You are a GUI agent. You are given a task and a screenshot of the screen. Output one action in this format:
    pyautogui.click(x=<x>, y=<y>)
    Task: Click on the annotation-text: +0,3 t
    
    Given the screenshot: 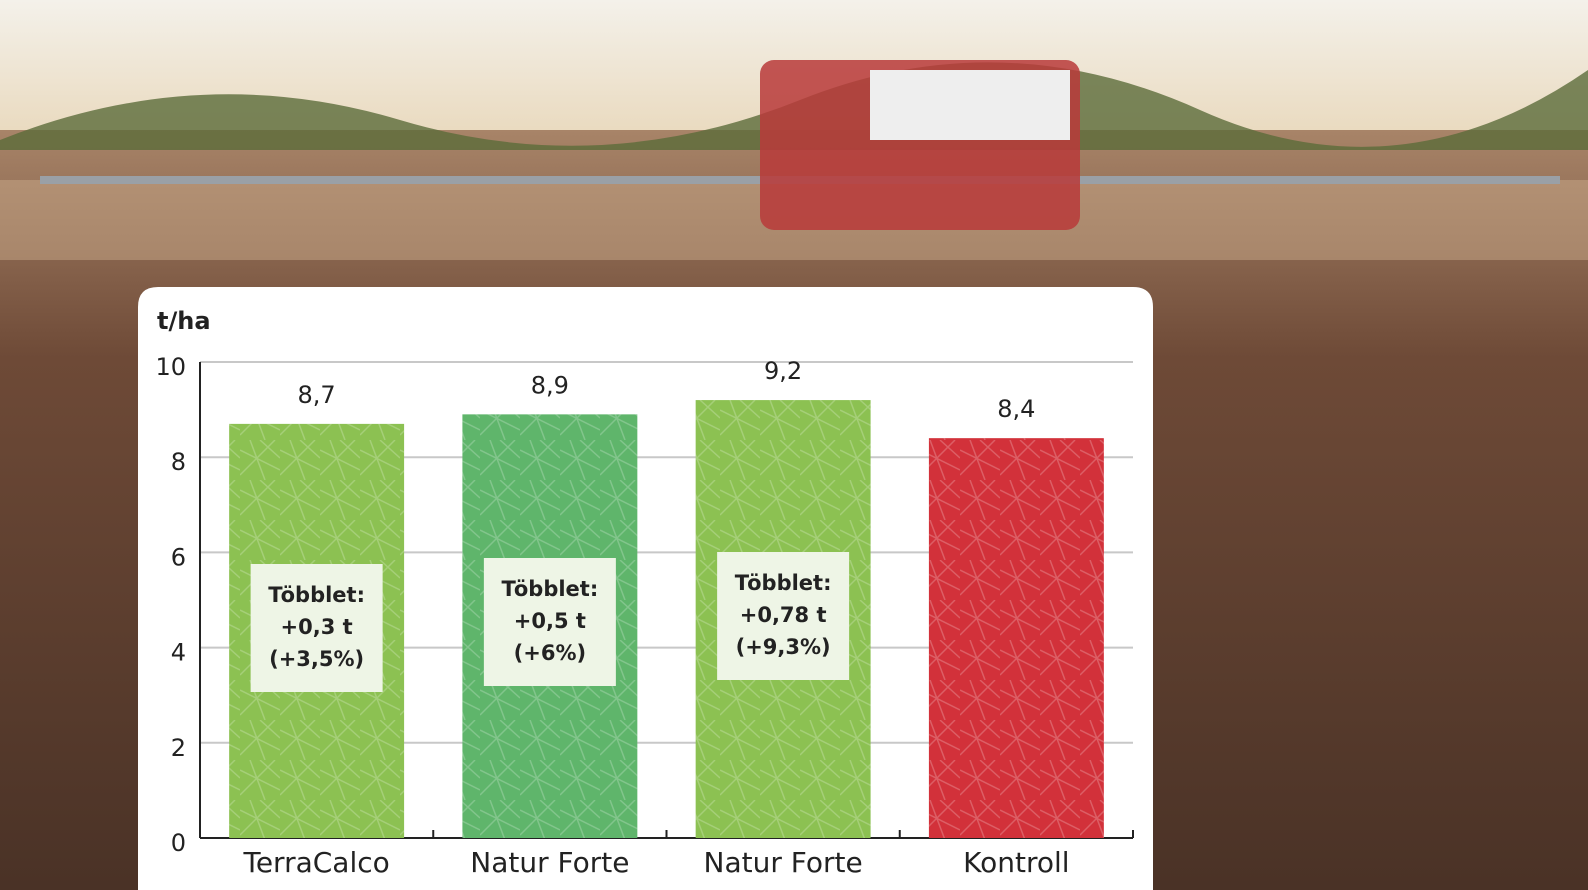 What is the action you would take?
    pyautogui.click(x=317, y=627)
    